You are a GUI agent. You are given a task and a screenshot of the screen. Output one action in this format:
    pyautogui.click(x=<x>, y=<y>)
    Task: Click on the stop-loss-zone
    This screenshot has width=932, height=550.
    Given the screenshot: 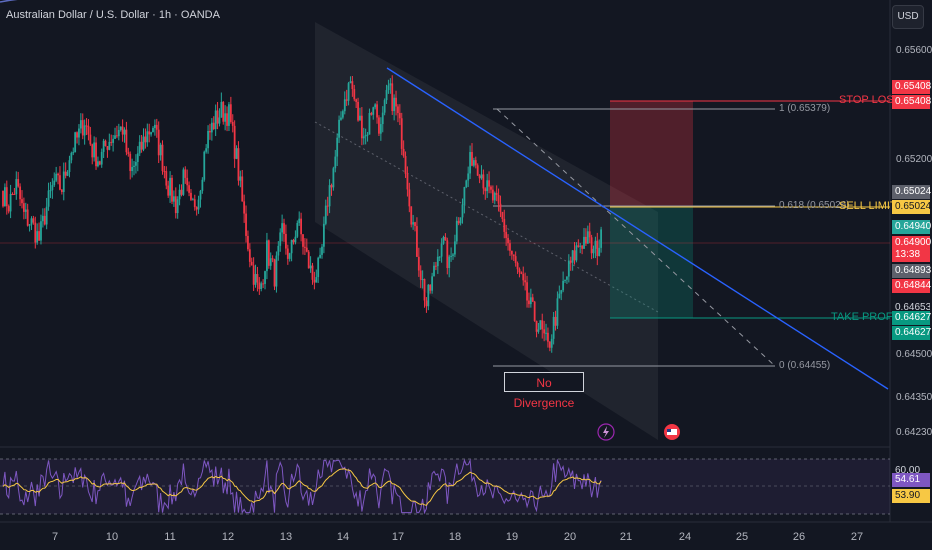 What is the action you would take?
    pyautogui.click(x=651, y=154)
    